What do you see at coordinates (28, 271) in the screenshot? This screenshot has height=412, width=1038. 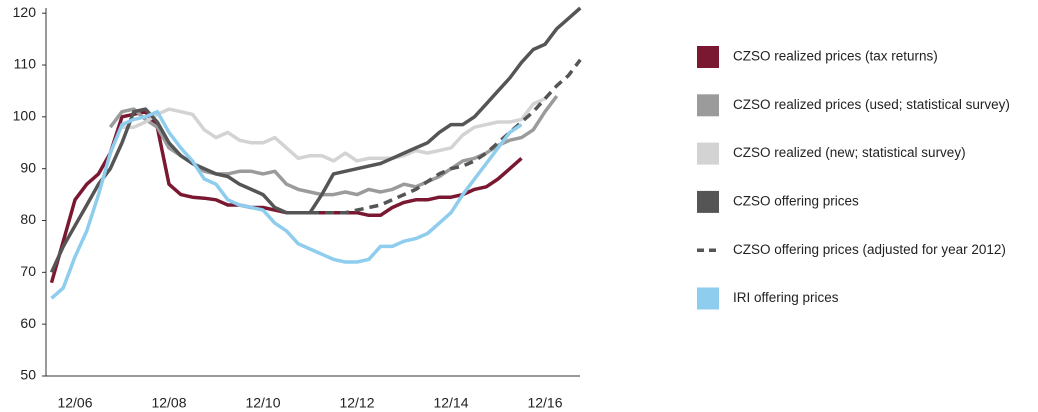 I see `y-tick-label: 70` at bounding box center [28, 271].